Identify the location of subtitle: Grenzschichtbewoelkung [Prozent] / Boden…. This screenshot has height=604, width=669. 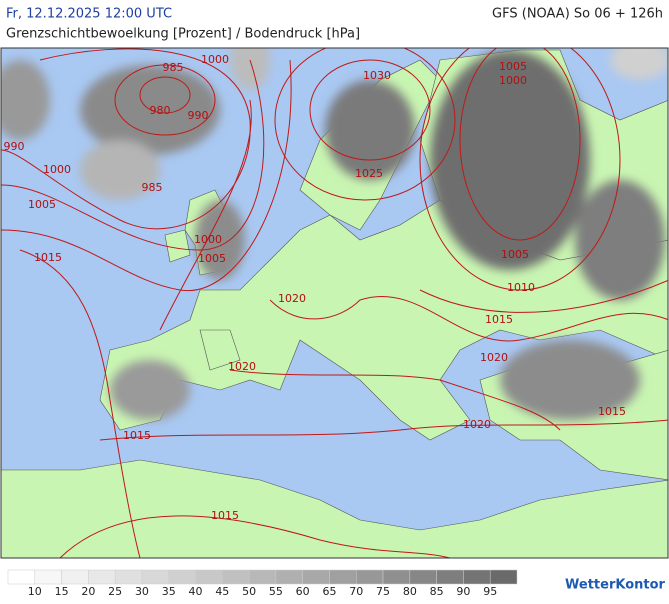
(183, 34).